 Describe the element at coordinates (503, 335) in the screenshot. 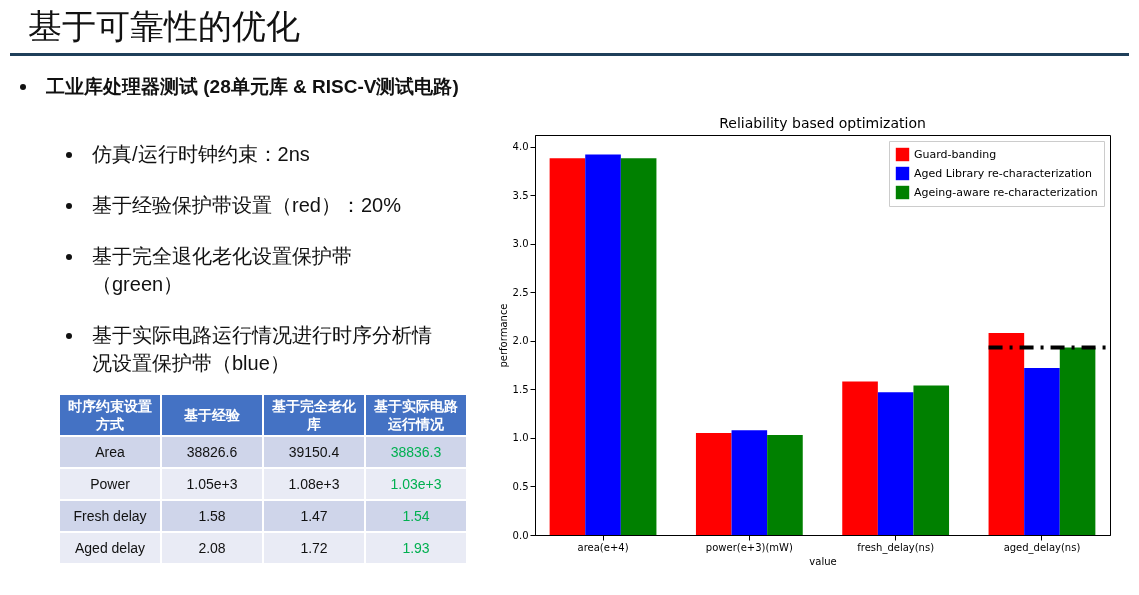

I see `y-axis-title: performance` at that location.